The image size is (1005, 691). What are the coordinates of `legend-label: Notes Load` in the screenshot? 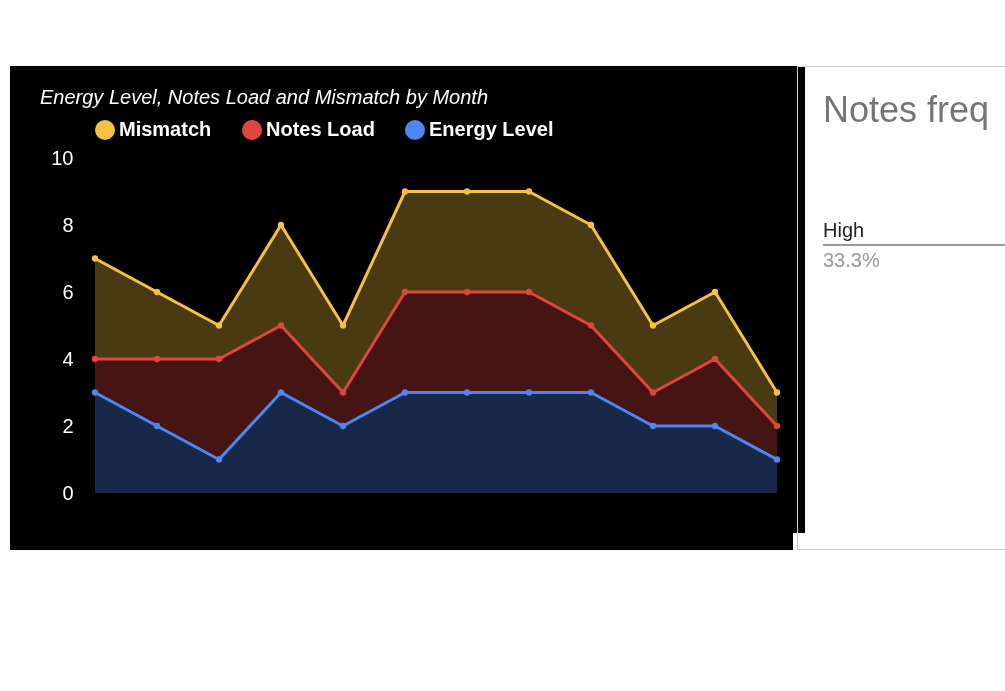 It's located at (320, 129).